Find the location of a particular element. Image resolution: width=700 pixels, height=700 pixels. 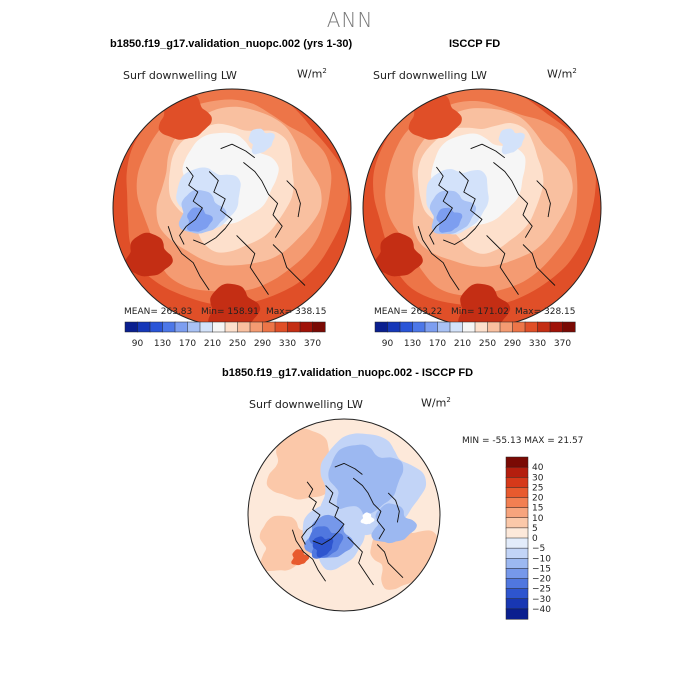

colorbar-tick-label: 130 is located at coordinates (412, 344).